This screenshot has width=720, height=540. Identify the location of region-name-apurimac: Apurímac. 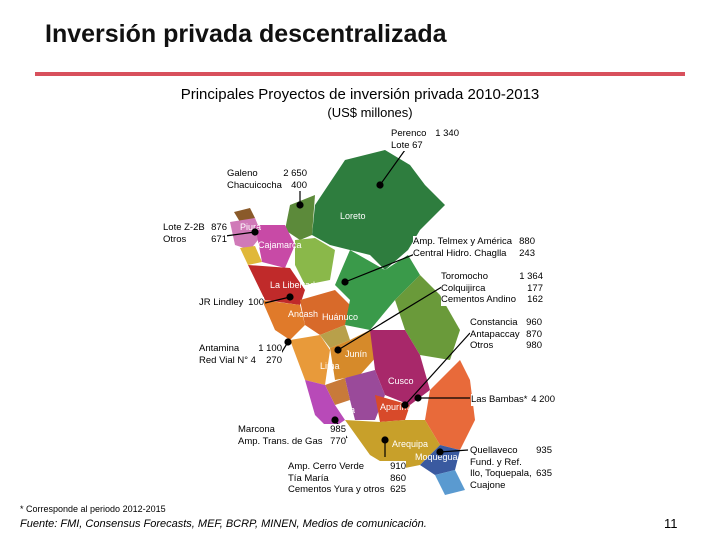
(399, 407).